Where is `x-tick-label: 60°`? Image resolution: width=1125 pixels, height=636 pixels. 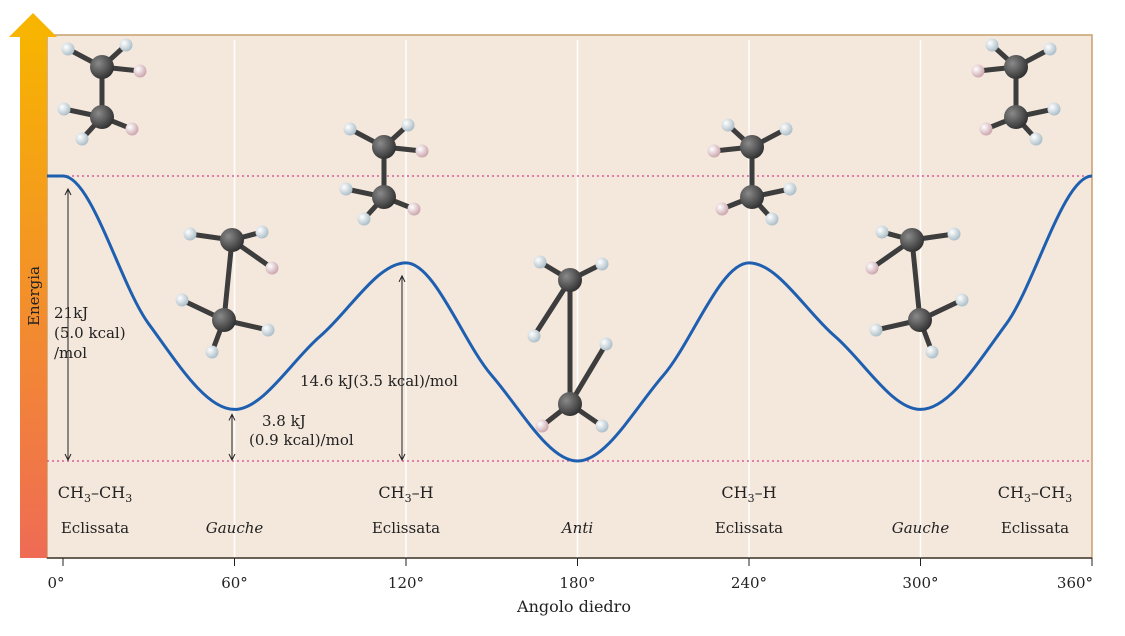 x-tick-label: 60° is located at coordinates (234, 583).